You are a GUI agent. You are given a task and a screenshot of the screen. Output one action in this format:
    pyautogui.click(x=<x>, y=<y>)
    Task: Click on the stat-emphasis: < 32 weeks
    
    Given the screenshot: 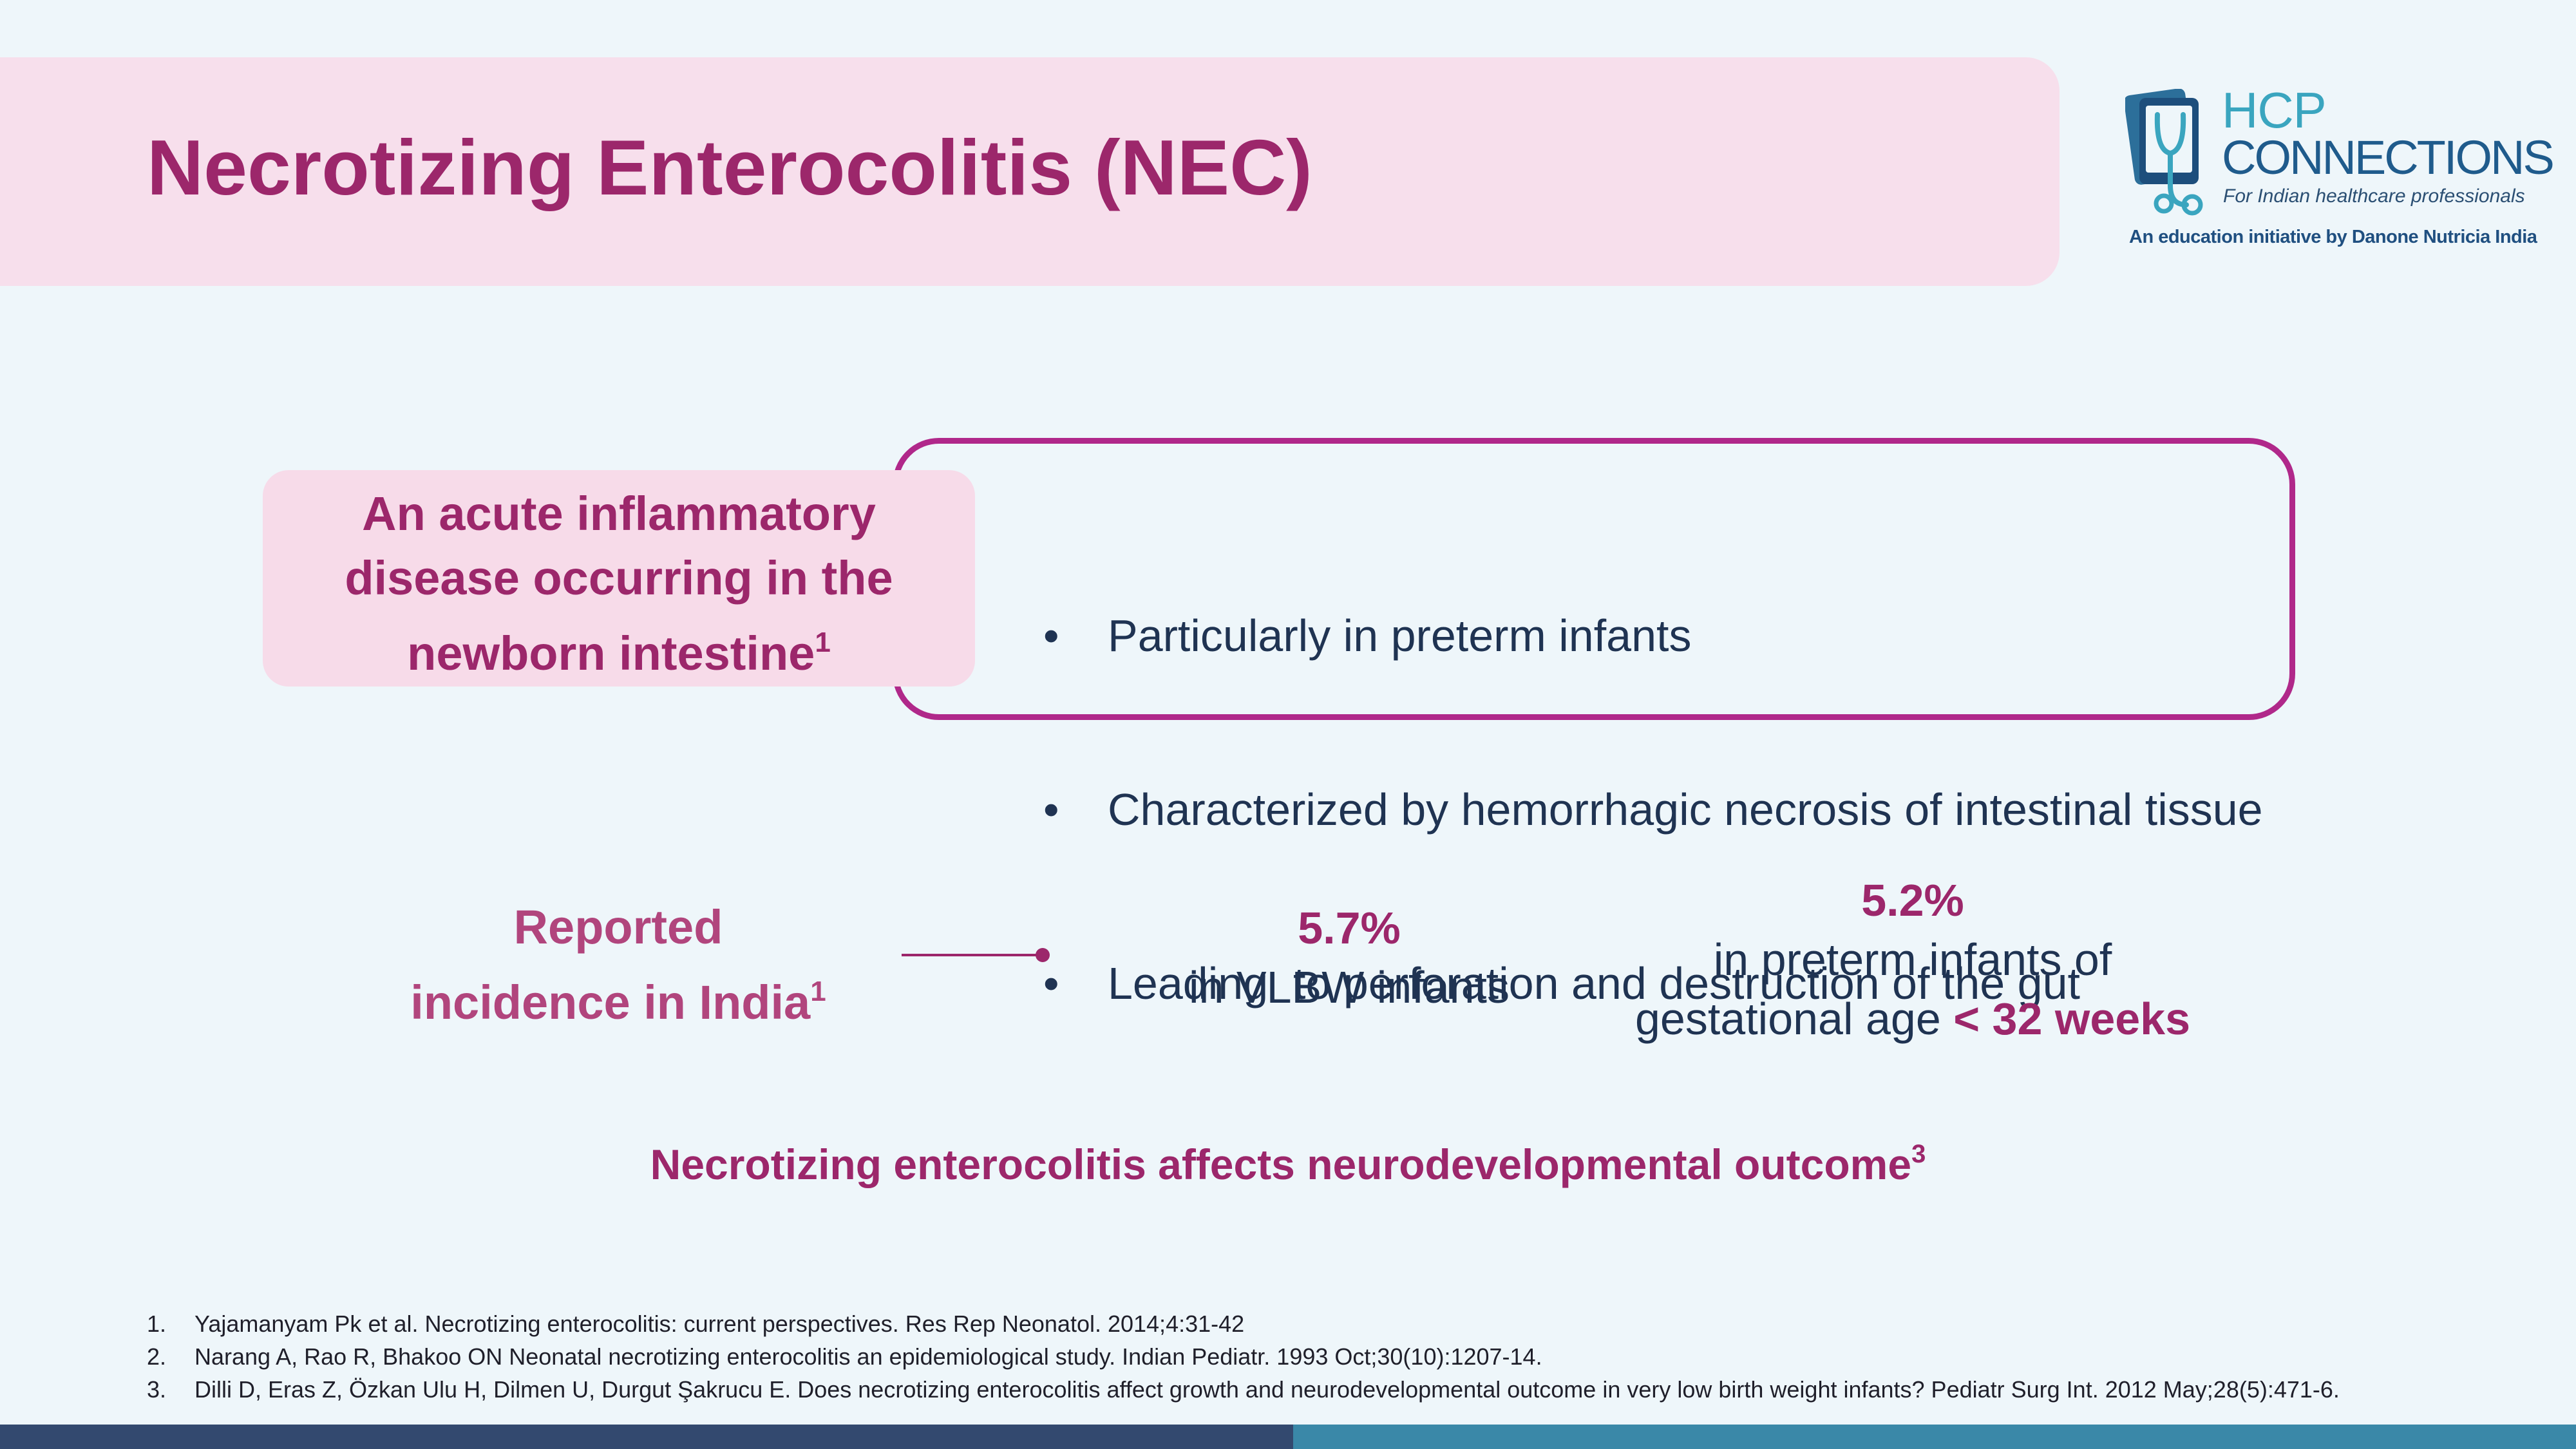 What is the action you would take?
    pyautogui.click(x=2072, y=1019)
    